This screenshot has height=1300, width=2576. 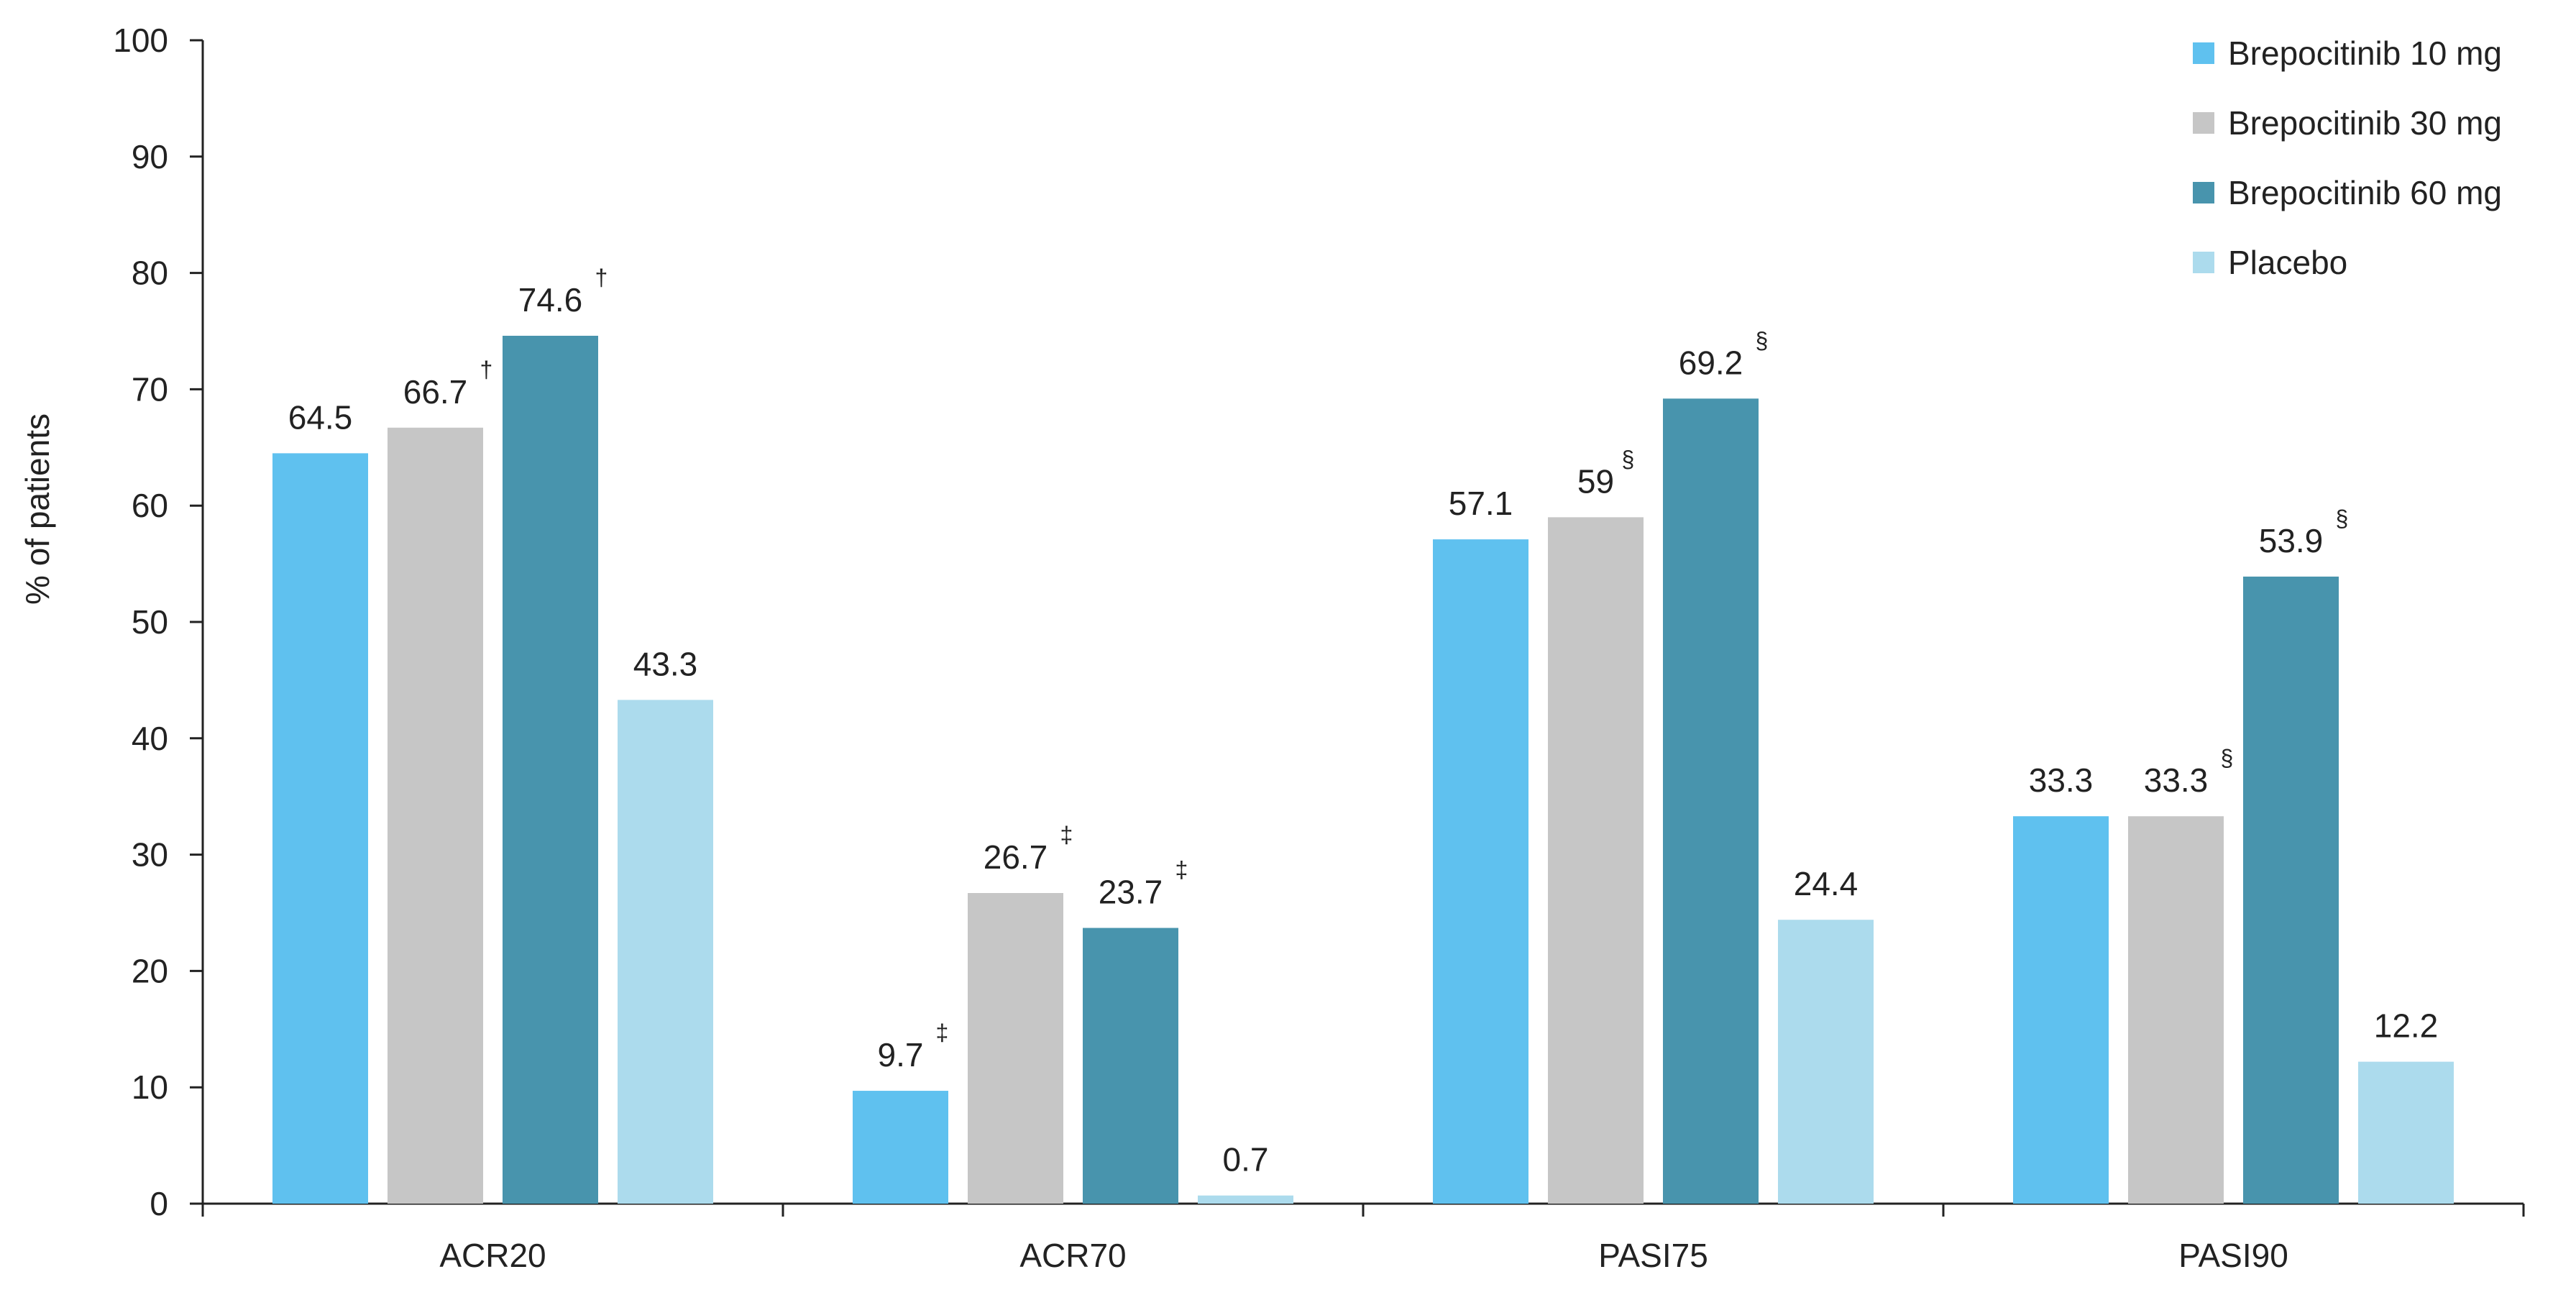 What do you see at coordinates (2233, 1255) in the screenshot?
I see `category-label: PASI90` at bounding box center [2233, 1255].